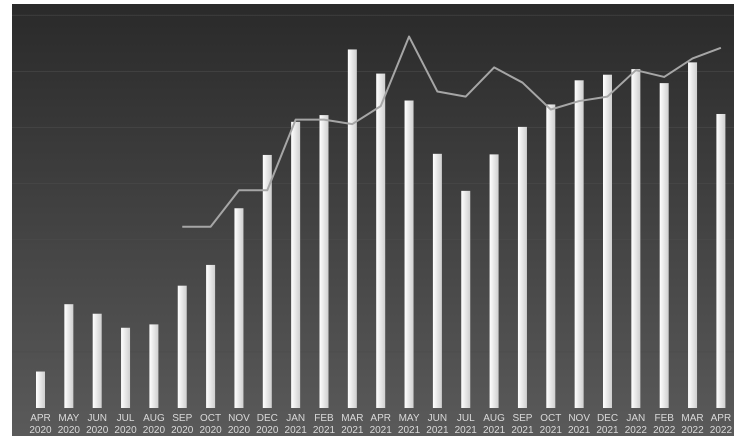 This screenshot has width=734, height=436. I want to click on x-tick-label: JUN 2020, so click(97, 424).